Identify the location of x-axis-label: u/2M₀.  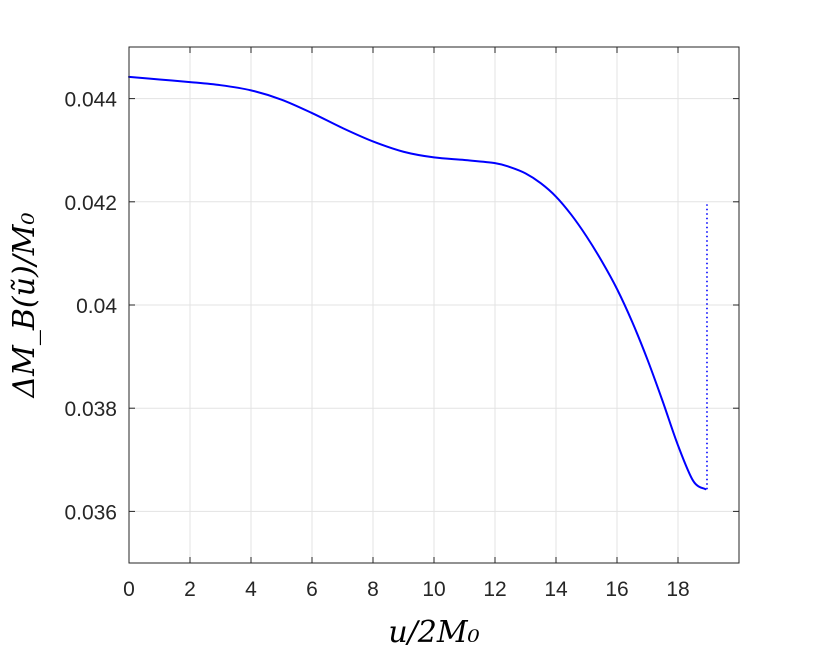
(433, 632).